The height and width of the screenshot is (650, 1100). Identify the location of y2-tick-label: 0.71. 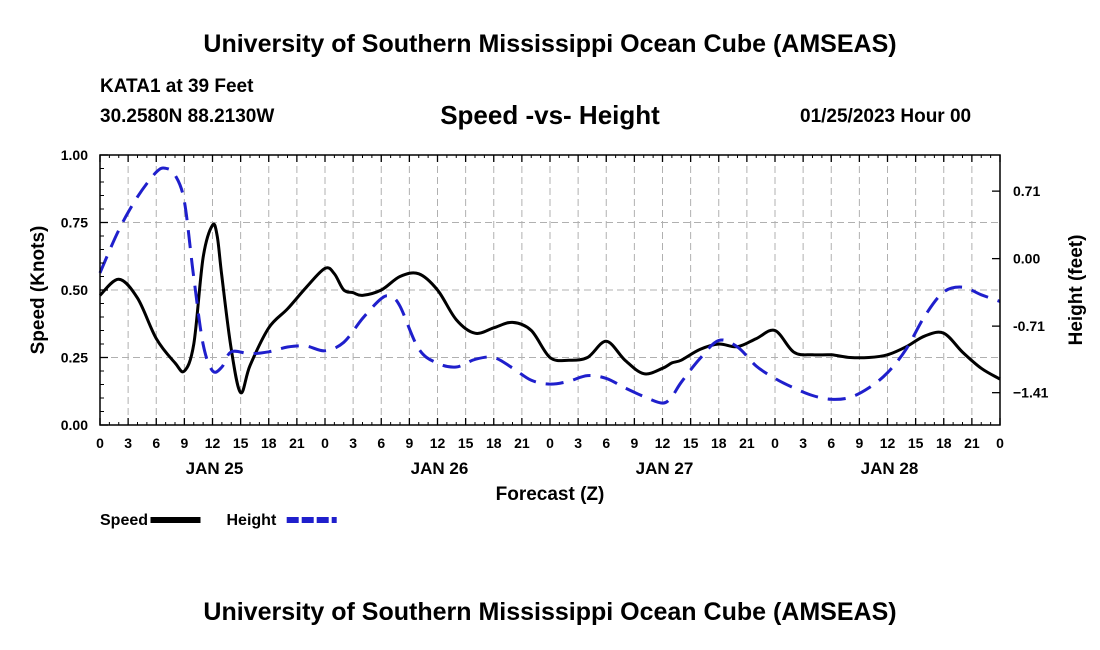
(1026, 191).